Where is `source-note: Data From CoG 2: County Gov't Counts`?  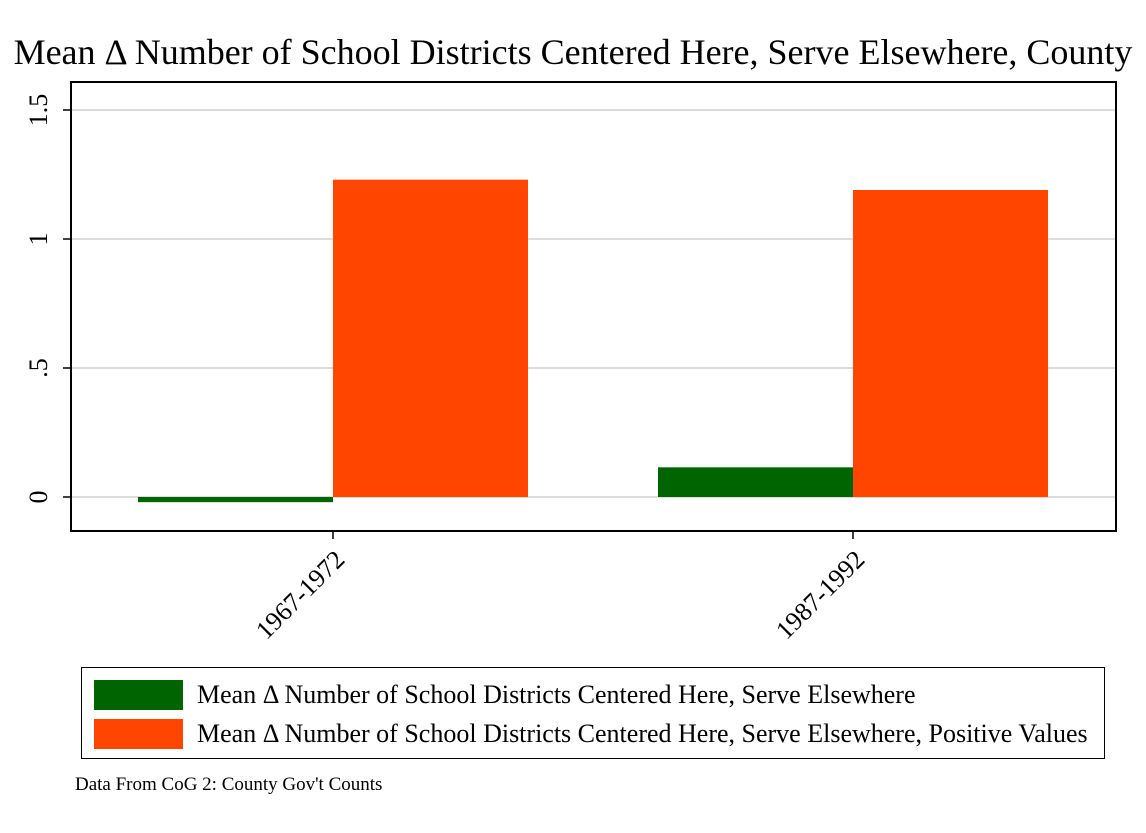
source-note: Data From CoG 2: County Gov't Counts is located at coordinates (229, 784).